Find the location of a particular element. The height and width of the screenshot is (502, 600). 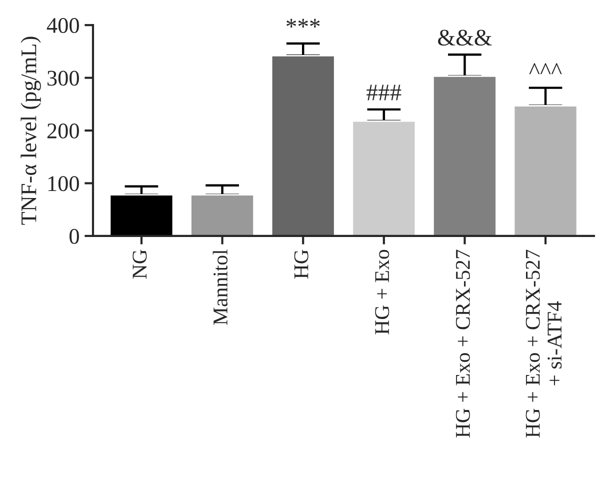

x-tick-label: HG + Exo + CRX-527 is located at coordinates (463, 344).